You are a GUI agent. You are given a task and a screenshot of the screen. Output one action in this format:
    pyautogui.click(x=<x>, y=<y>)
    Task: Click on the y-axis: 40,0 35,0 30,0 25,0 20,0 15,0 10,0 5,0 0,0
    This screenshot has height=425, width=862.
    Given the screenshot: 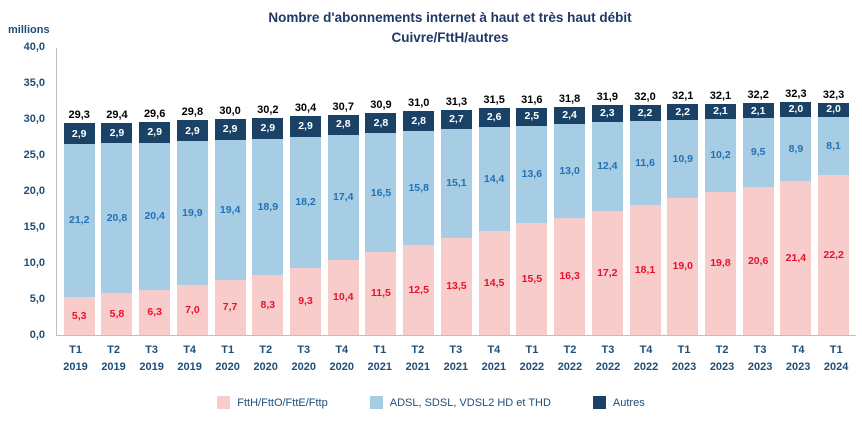 What is the action you would take?
    pyautogui.click(x=25, y=191)
    